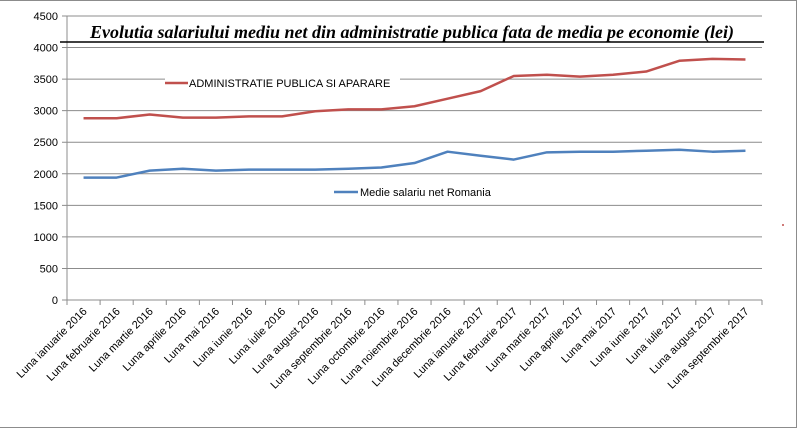  Describe the element at coordinates (46, 206) in the screenshot. I see `y-tick-label: 1500` at that location.